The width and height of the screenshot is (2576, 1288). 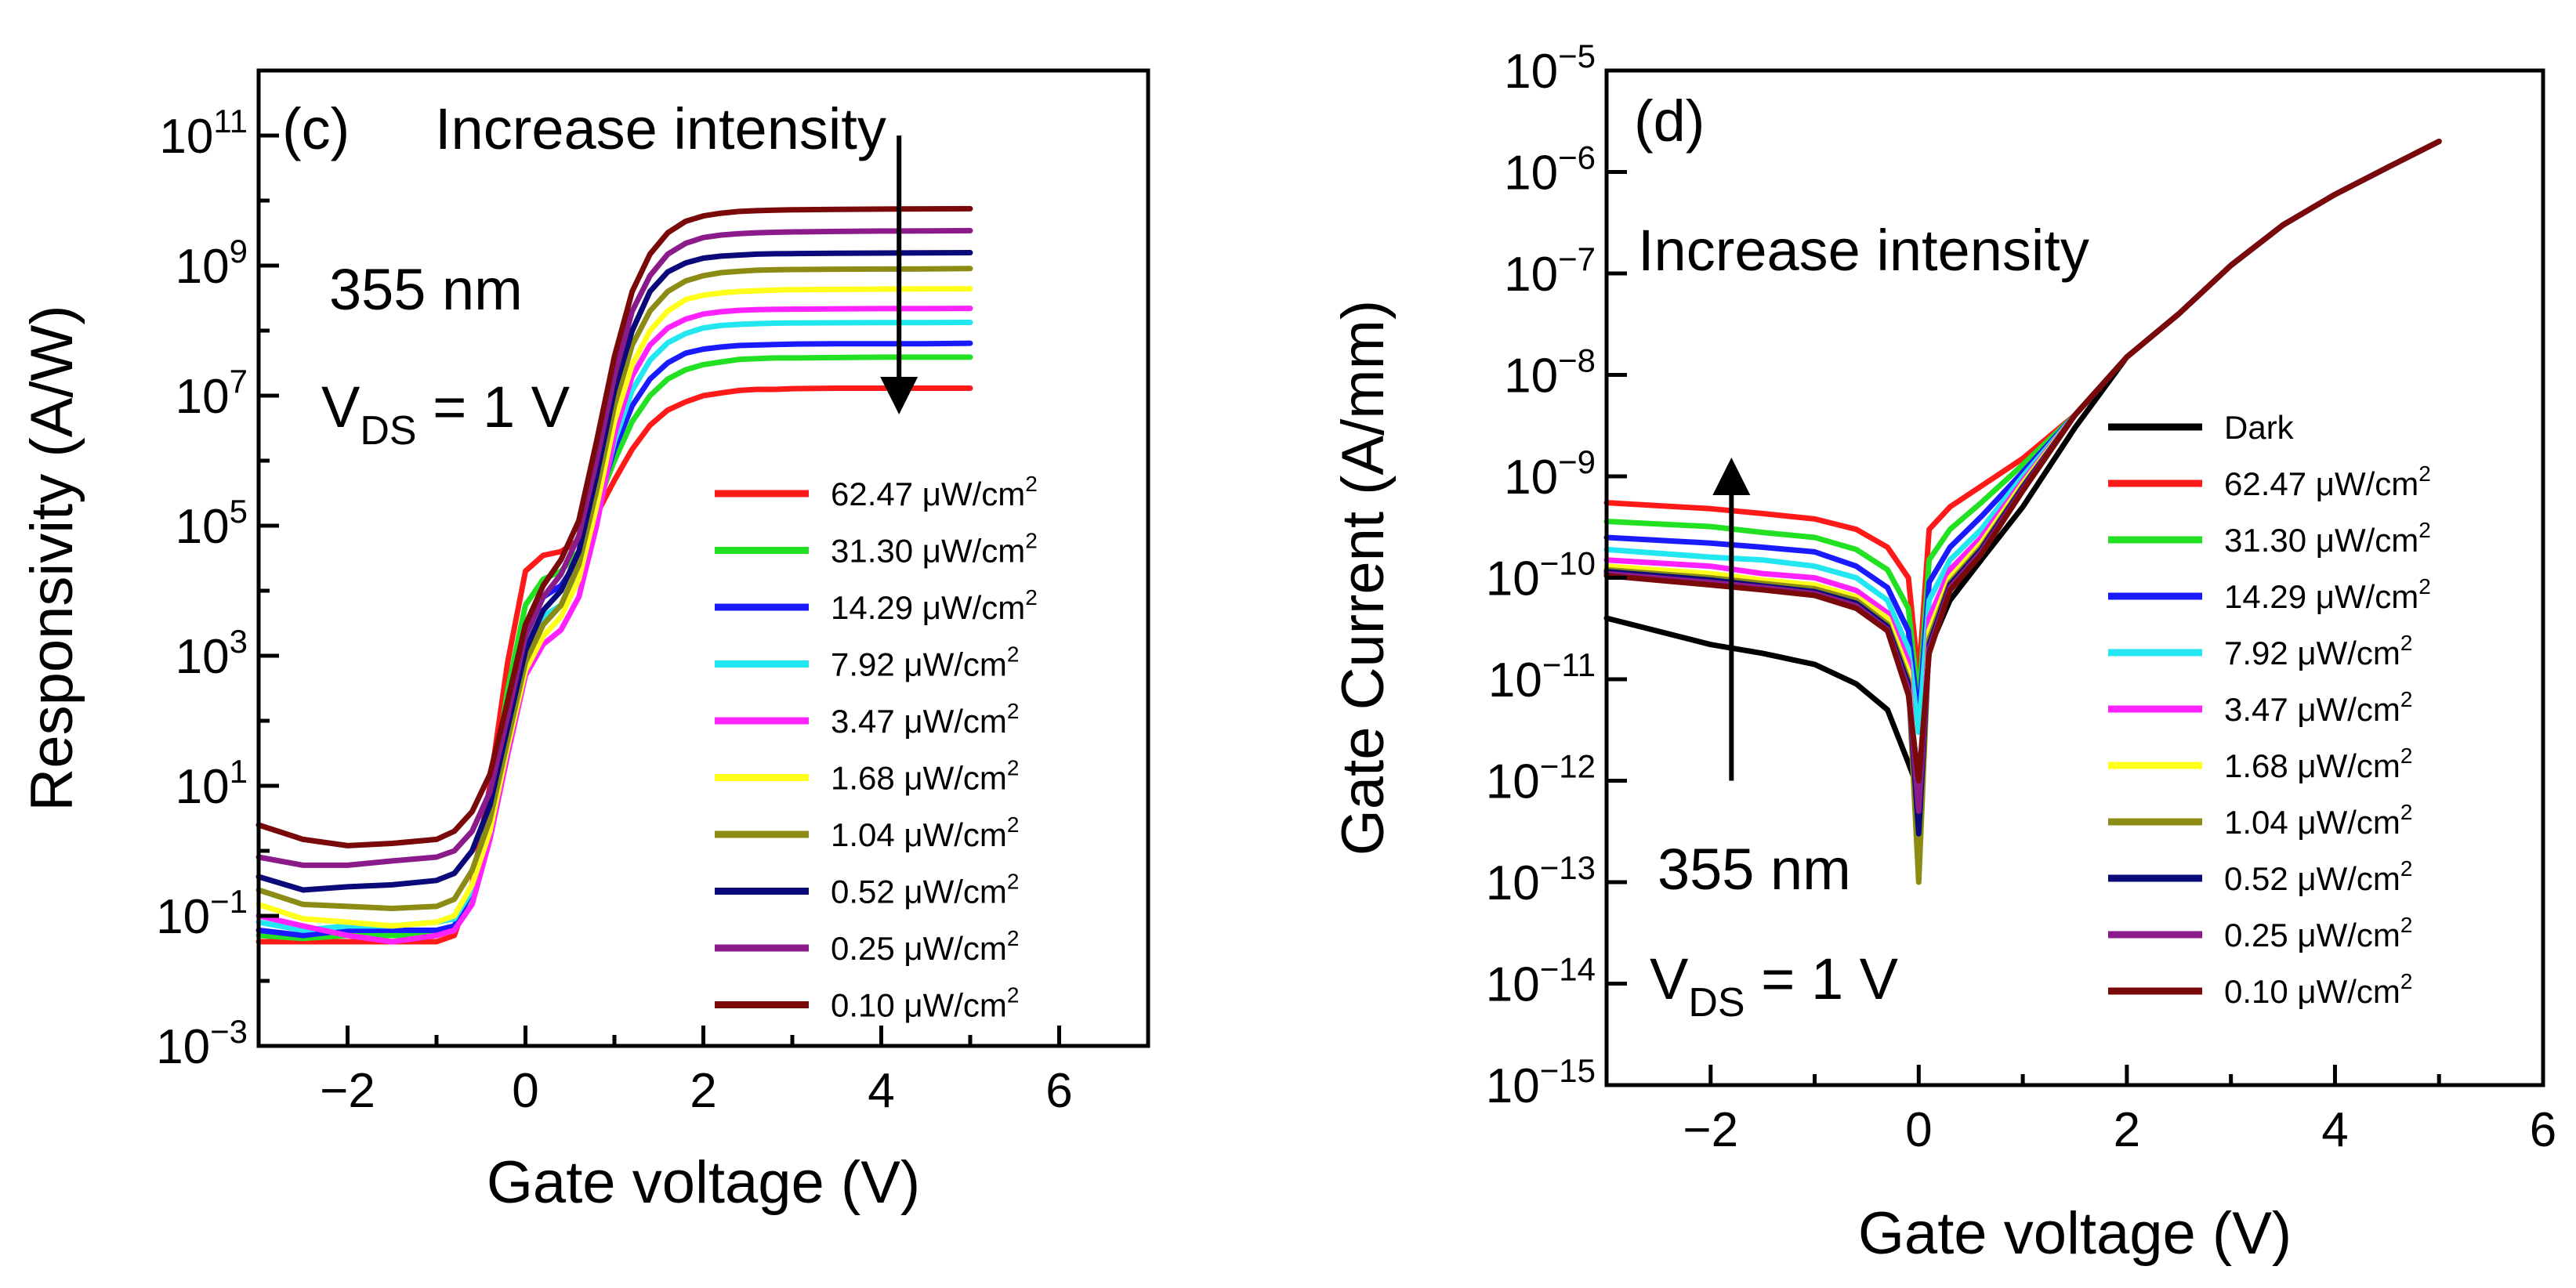 I want to click on chart1-x-axis-label: Gate voltage (V), so click(x=2075, y=1234).